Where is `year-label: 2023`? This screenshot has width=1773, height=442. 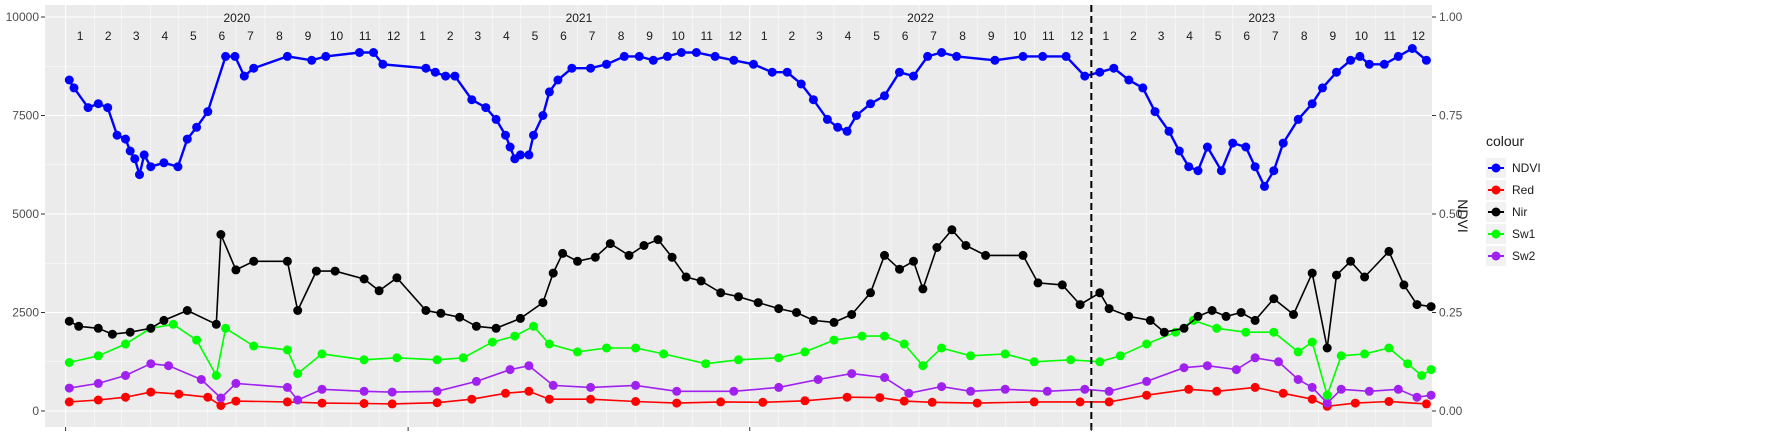 year-label: 2023 is located at coordinates (1261, 18).